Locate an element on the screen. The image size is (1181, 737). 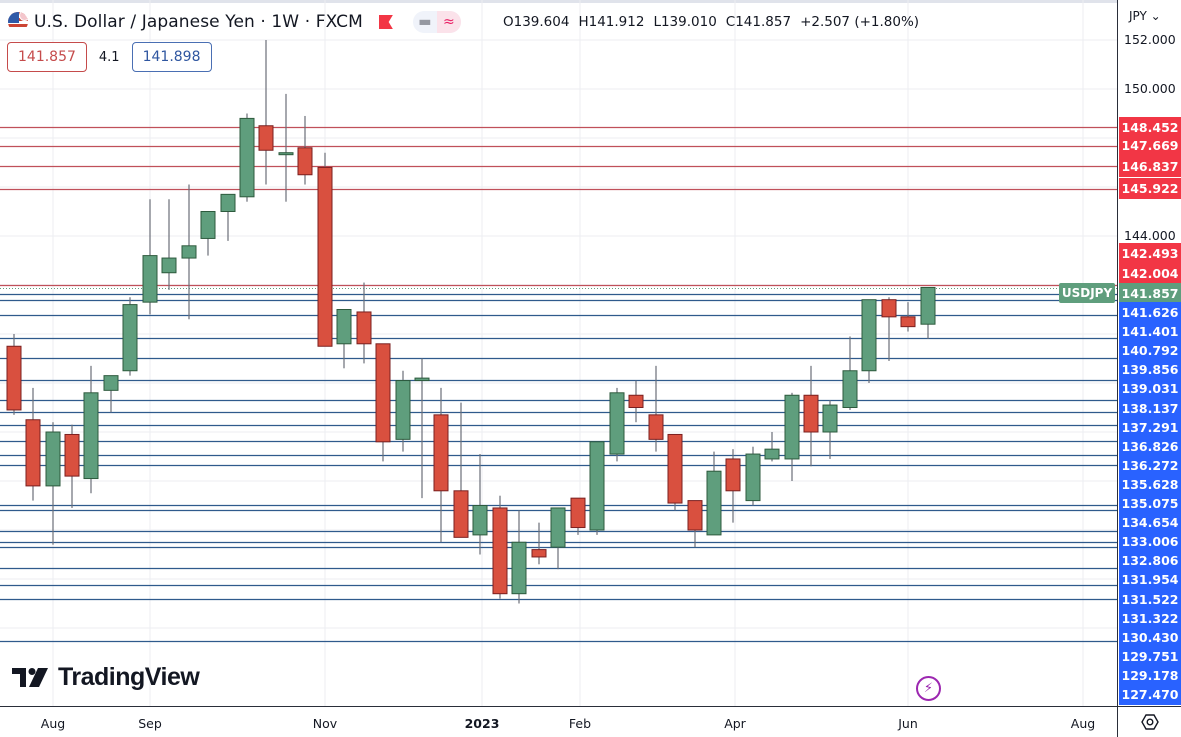
chart-settings-button is located at coordinates (1149, 721).